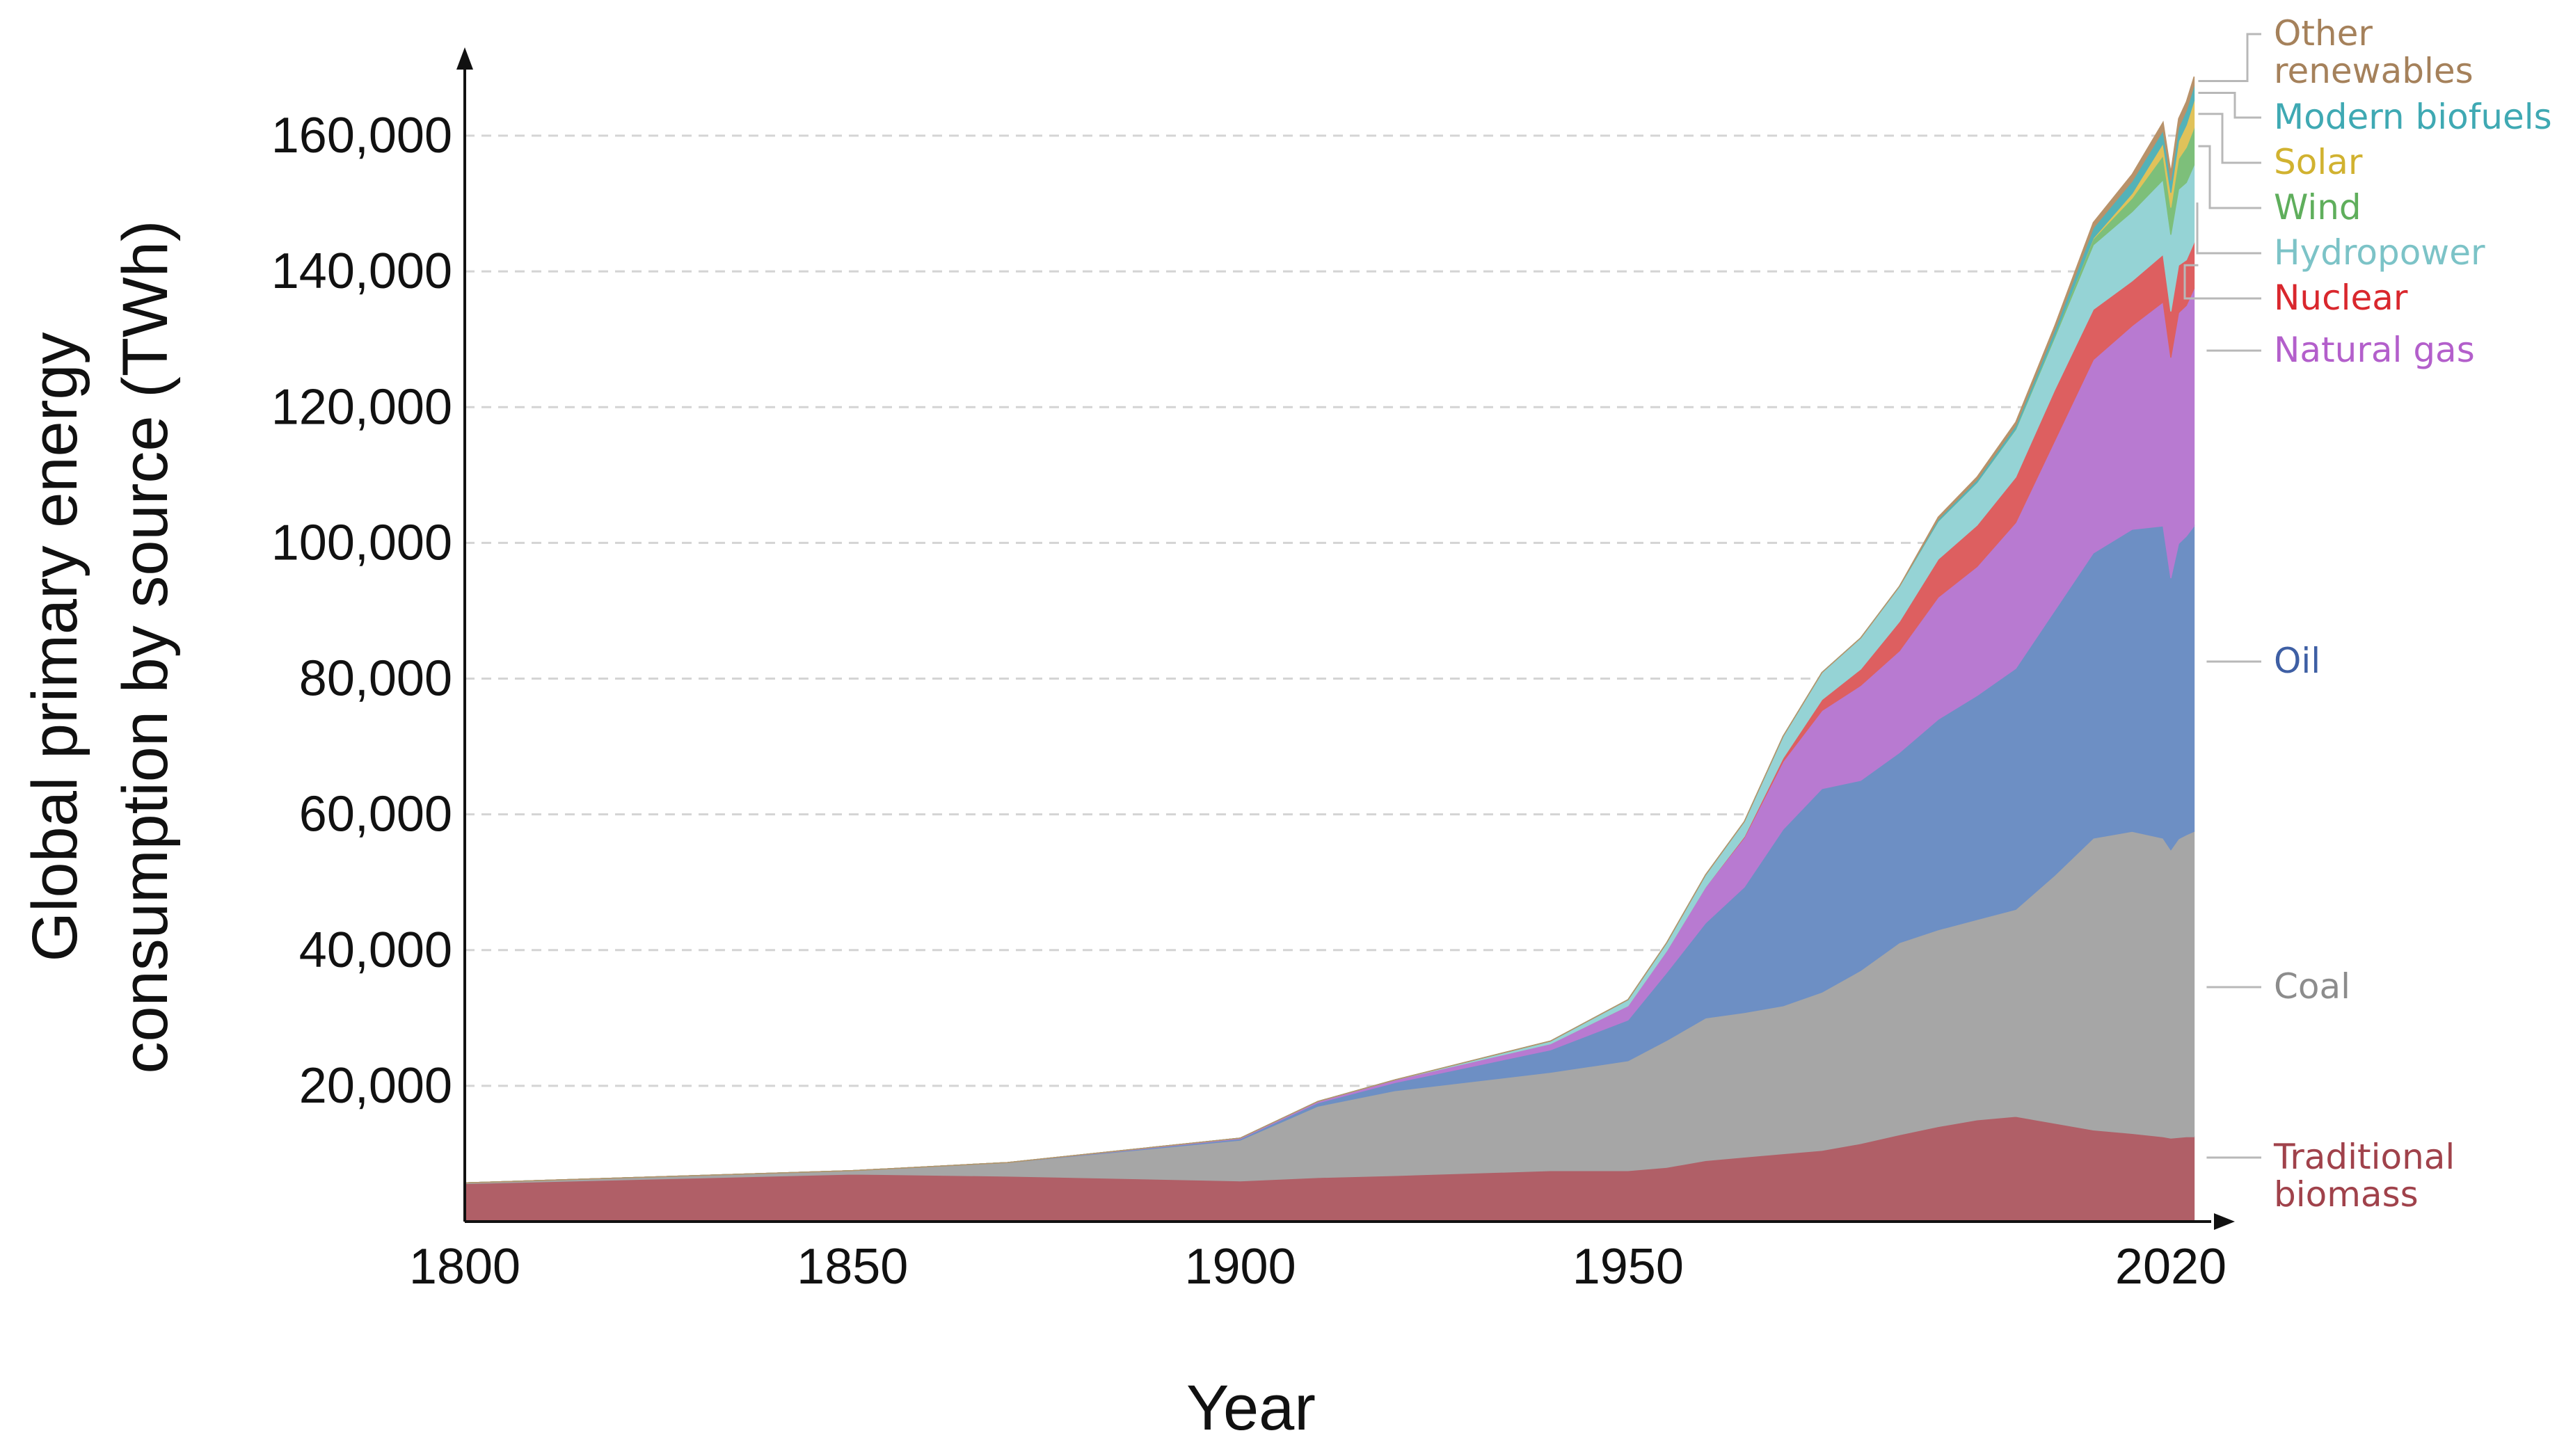 Image resolution: width=2573 pixels, height=1456 pixels. I want to click on leader-line-other-renewables, so click(2230, 57).